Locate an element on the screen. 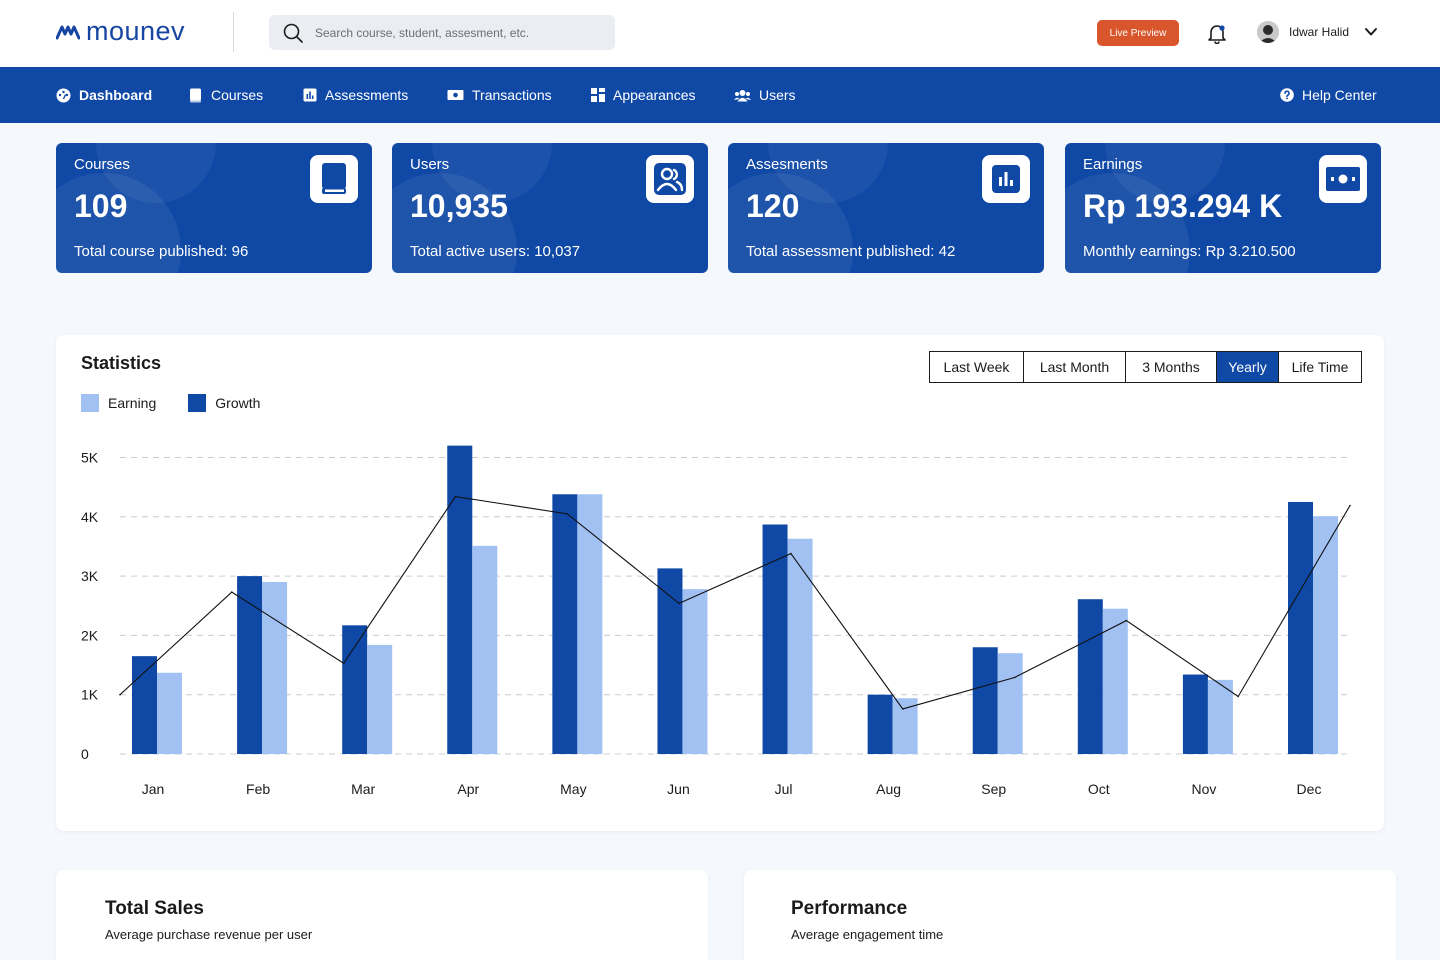 This screenshot has width=1440, height=960. period-last-month-button: Last Month is located at coordinates (1074, 367).